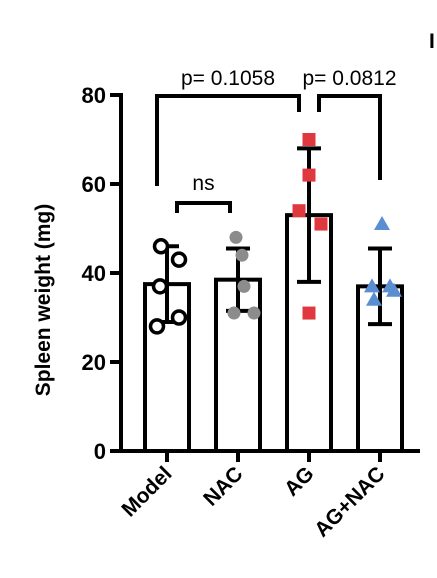  I want to click on comparison-label: p= 0.0812, so click(349, 78).